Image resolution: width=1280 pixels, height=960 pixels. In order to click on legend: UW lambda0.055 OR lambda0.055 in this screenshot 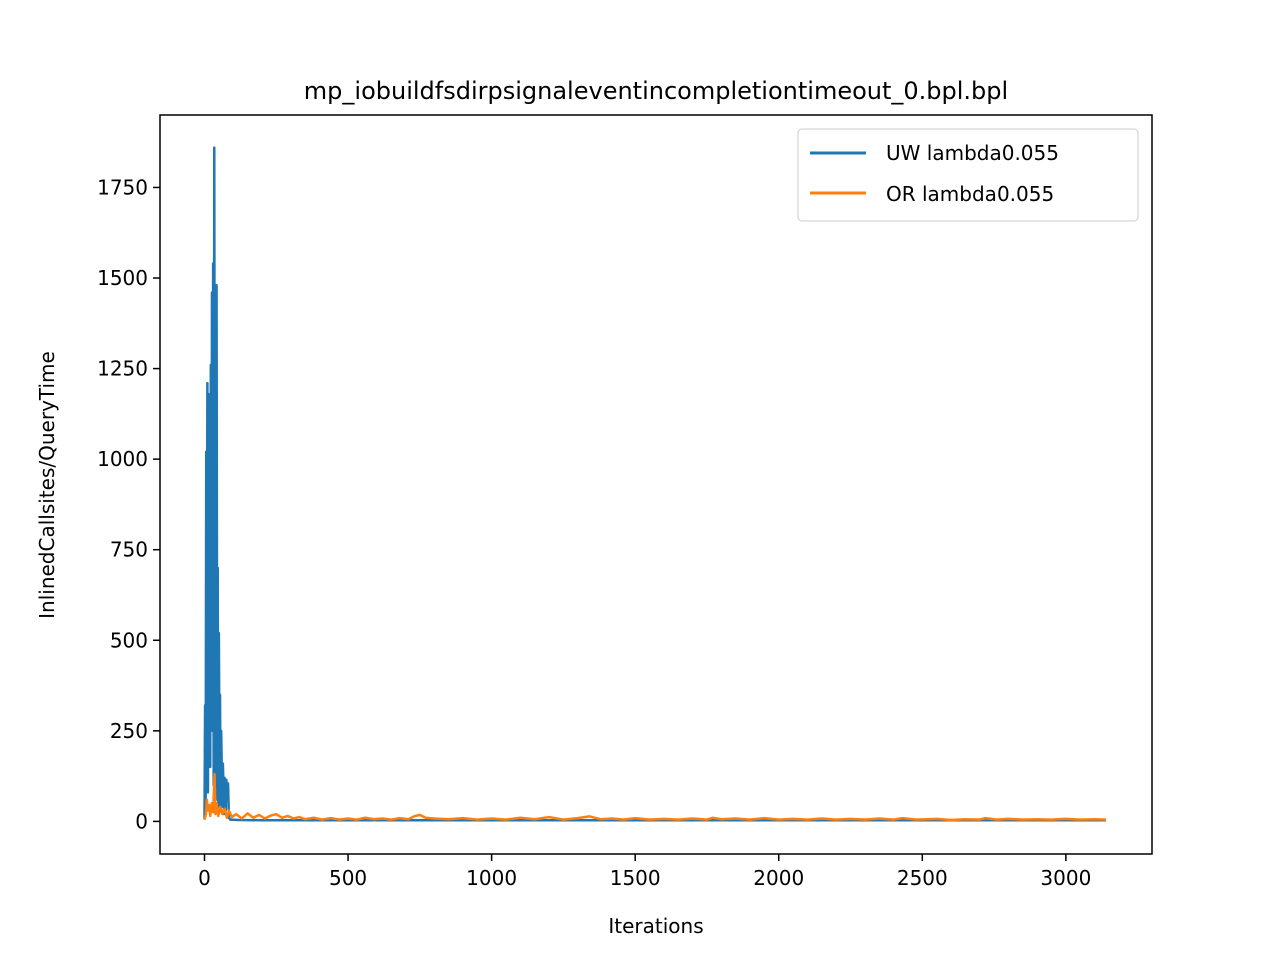, I will do `click(968, 175)`.